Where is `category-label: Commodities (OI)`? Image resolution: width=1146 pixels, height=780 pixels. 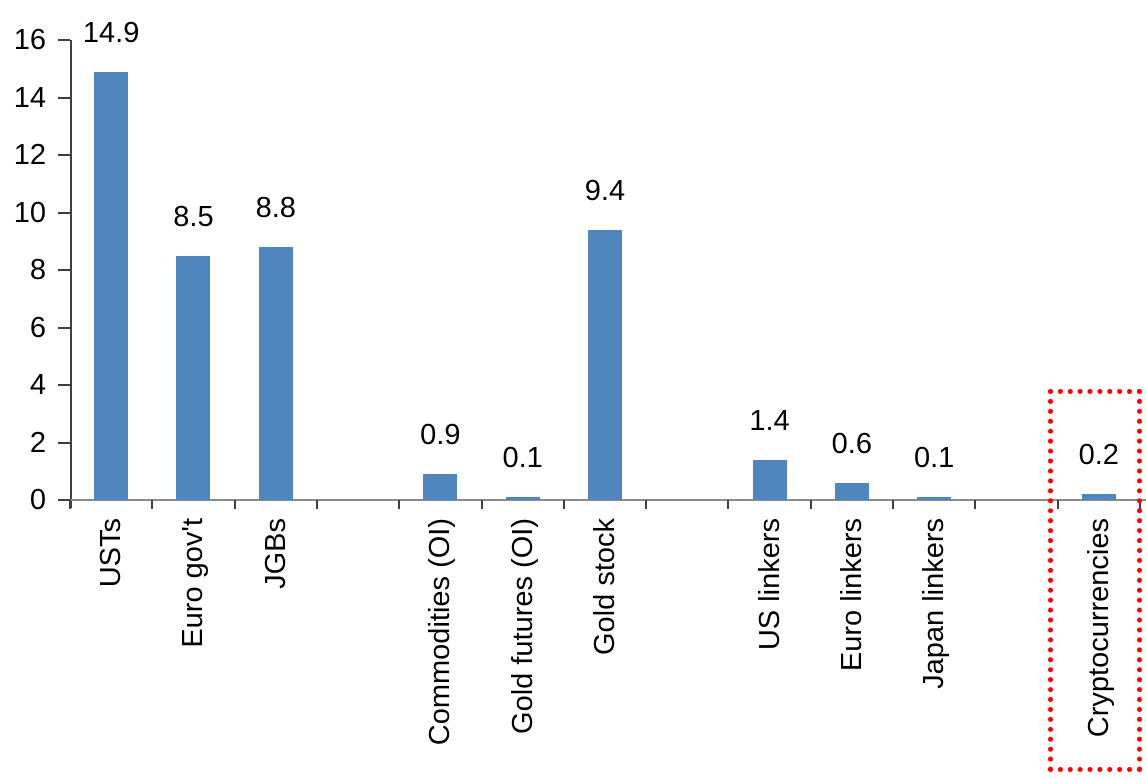
category-label: Commodities (OI) is located at coordinates (440, 632).